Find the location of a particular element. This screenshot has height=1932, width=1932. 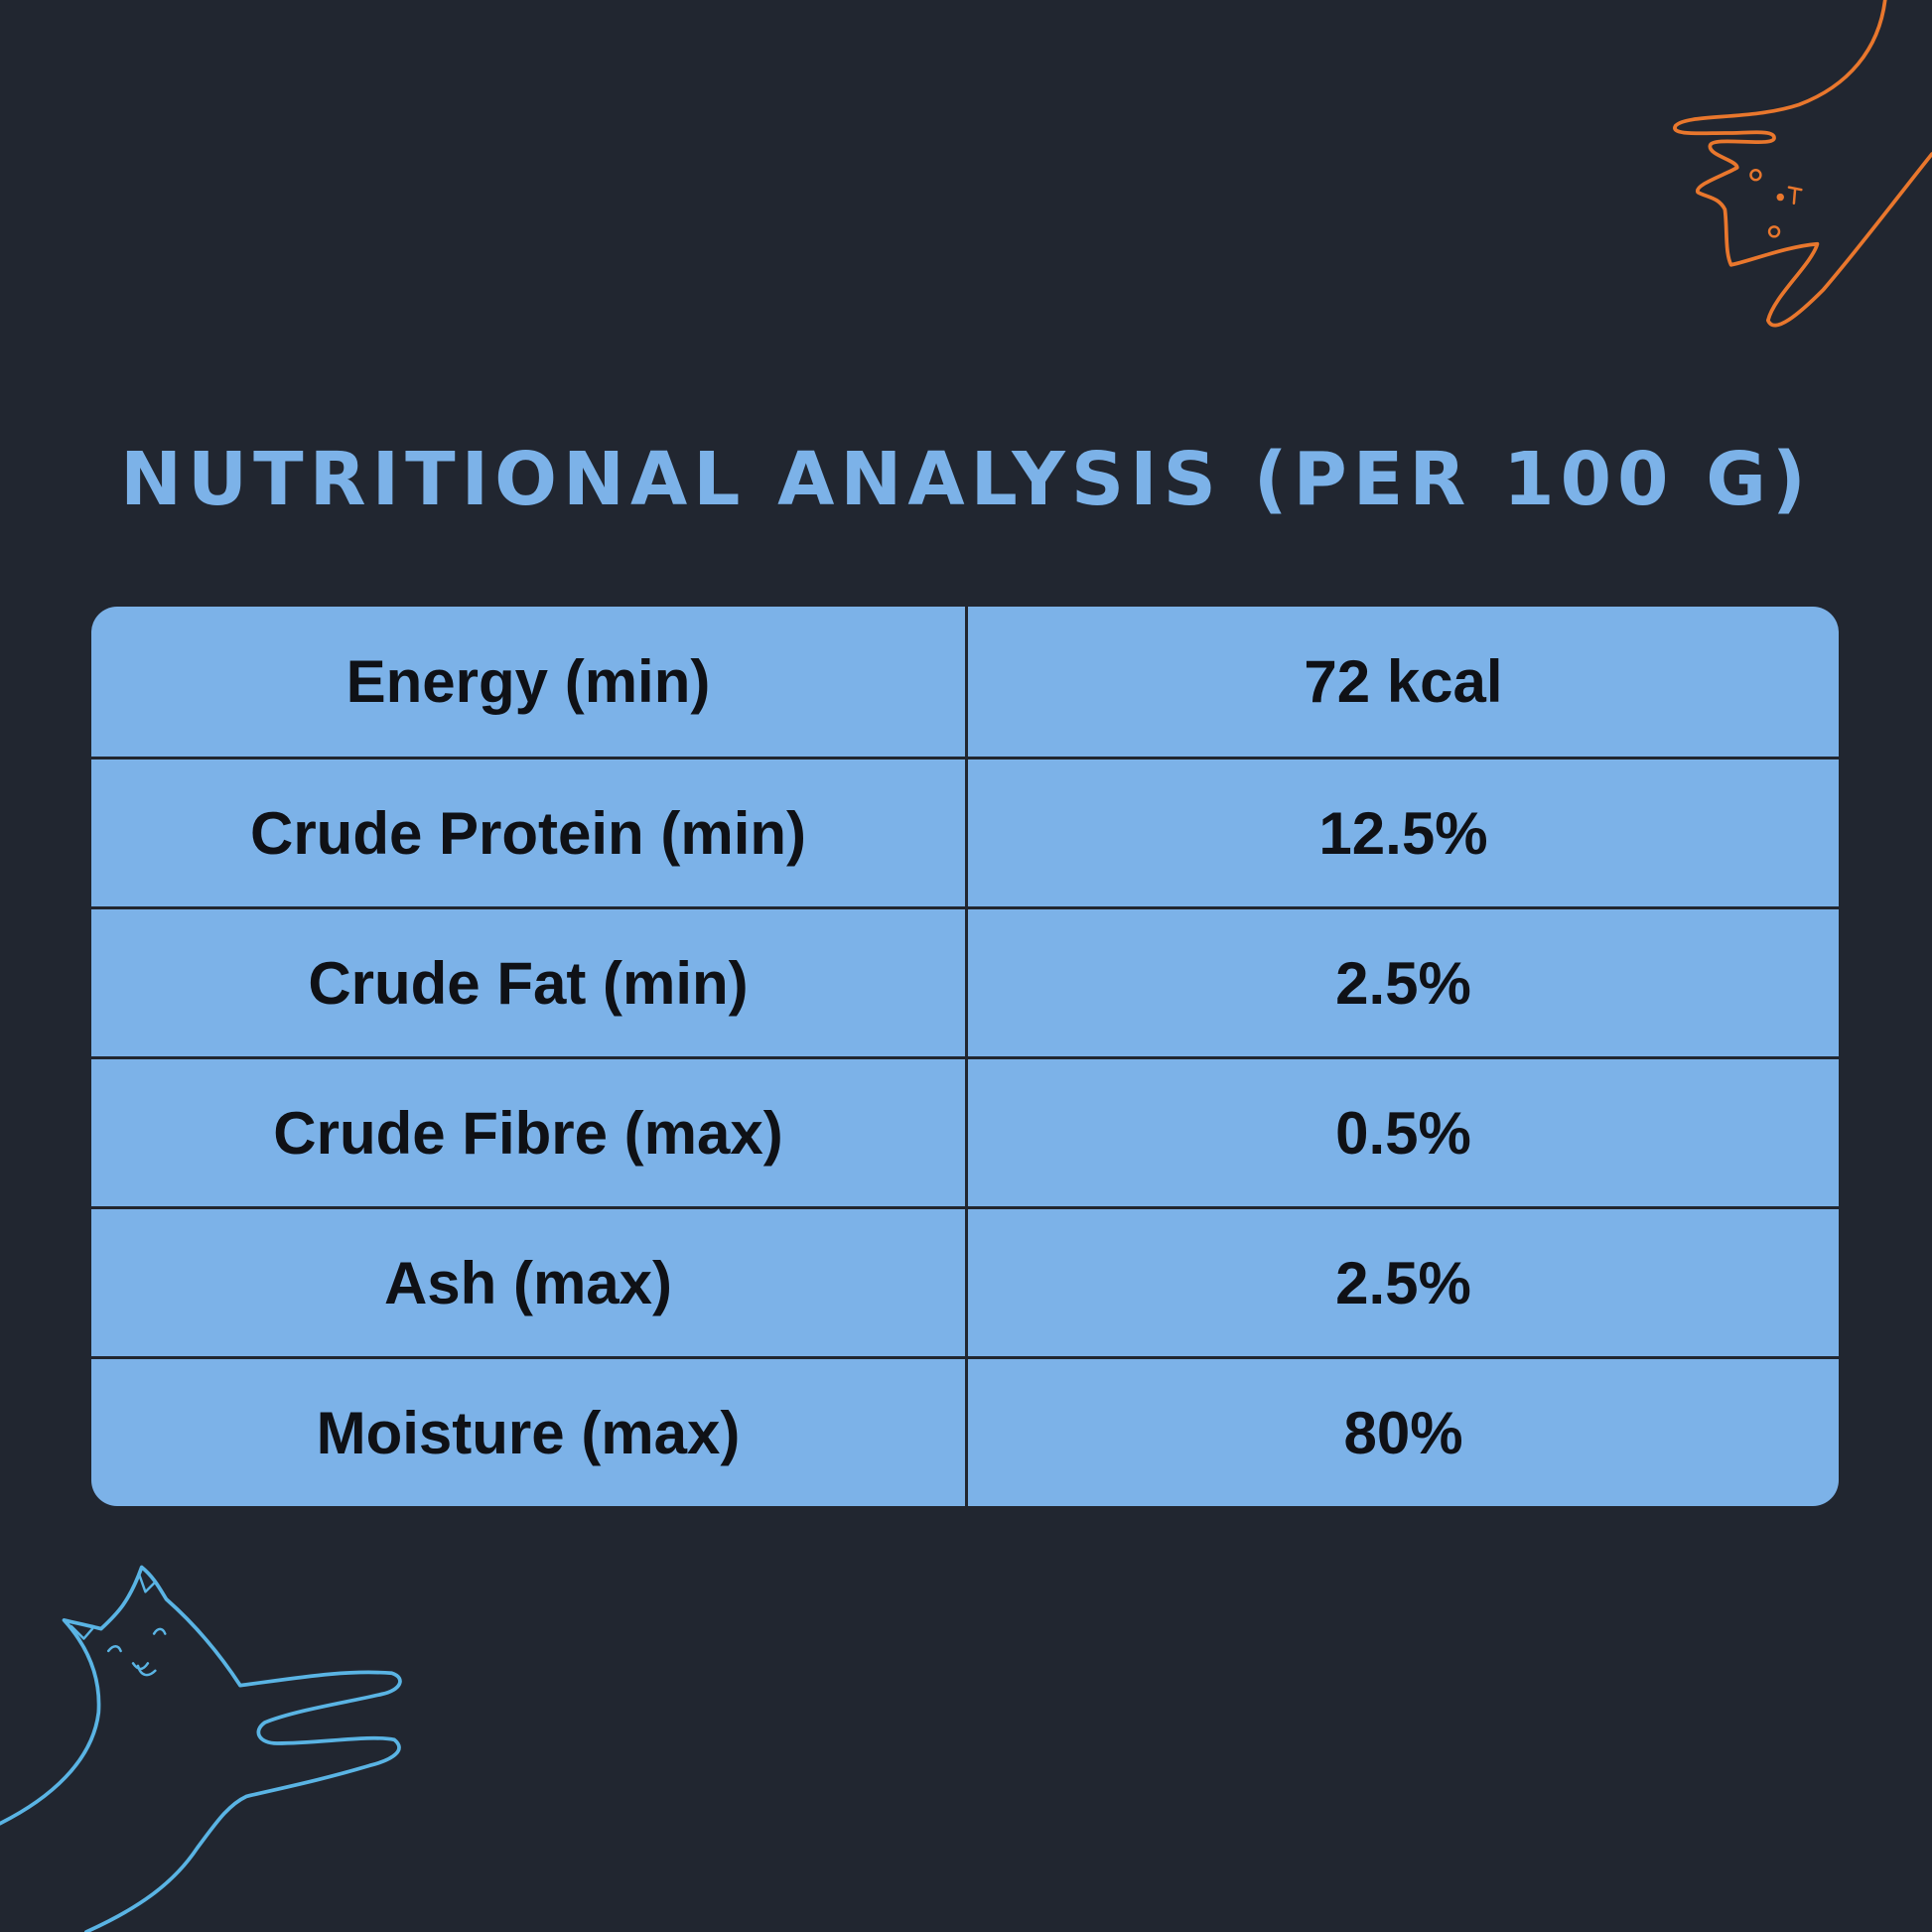

label-cell: Ash (max) is located at coordinates (528, 1282).